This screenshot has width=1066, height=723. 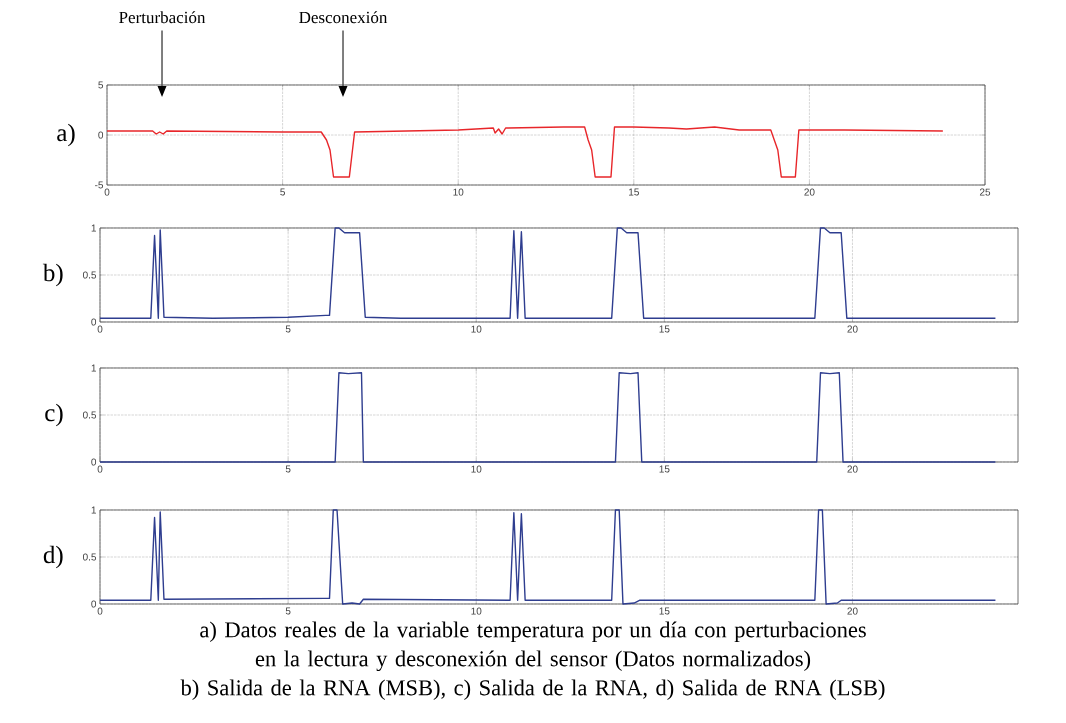 What do you see at coordinates (162, 17) in the screenshot?
I see `text: Perturbación` at bounding box center [162, 17].